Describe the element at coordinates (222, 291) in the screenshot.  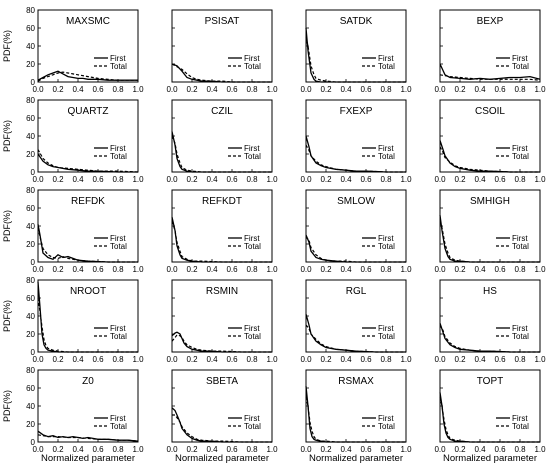
I see `subplot-title: RSMIN` at that location.